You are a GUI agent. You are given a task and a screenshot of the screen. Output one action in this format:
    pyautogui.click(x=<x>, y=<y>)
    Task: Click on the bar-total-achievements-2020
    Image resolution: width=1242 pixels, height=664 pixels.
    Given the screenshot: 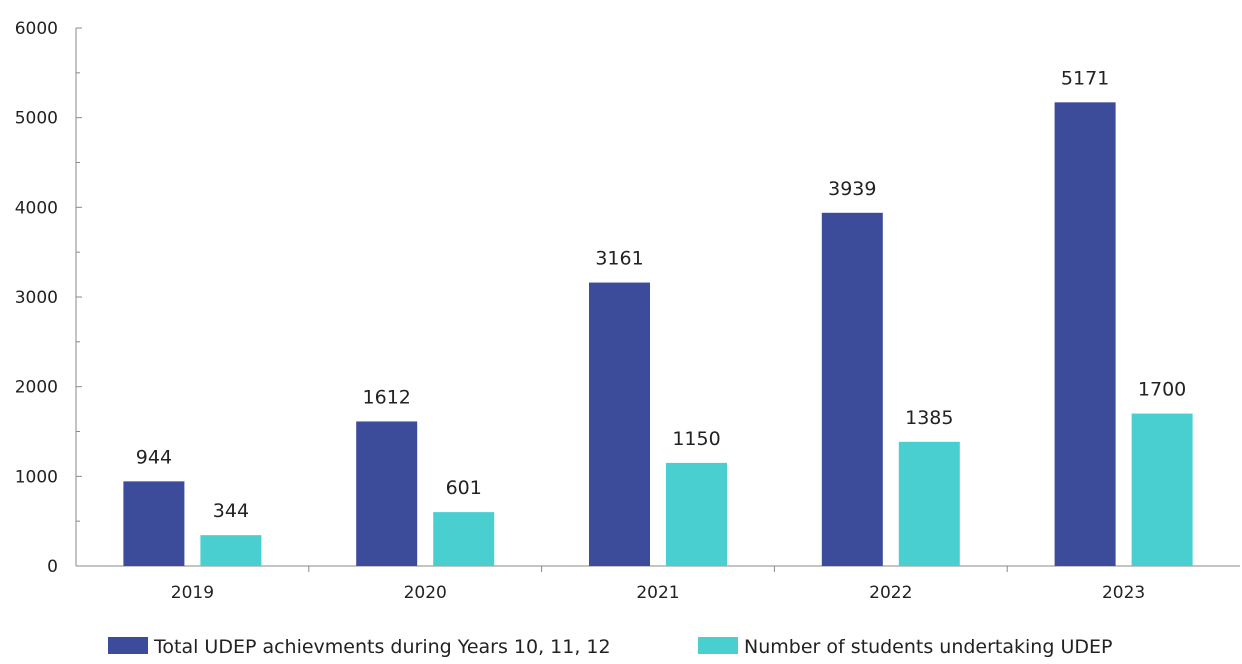 What is the action you would take?
    pyautogui.click(x=387, y=493)
    